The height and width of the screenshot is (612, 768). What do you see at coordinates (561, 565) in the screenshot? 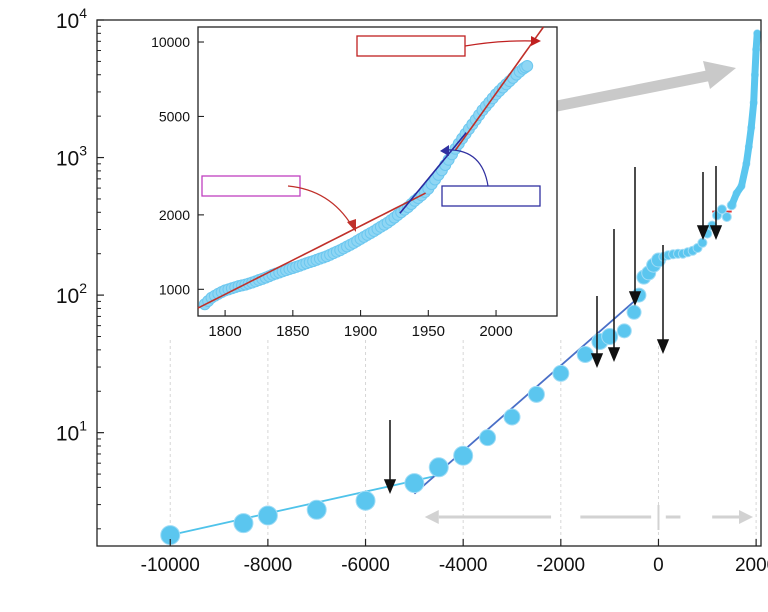
I see `main-x-tick-label: -2000` at bounding box center [561, 565].